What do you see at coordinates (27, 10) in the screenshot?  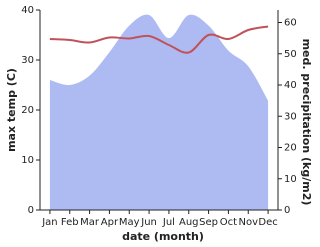 I see `y-tick-label: 40` at bounding box center [27, 10].